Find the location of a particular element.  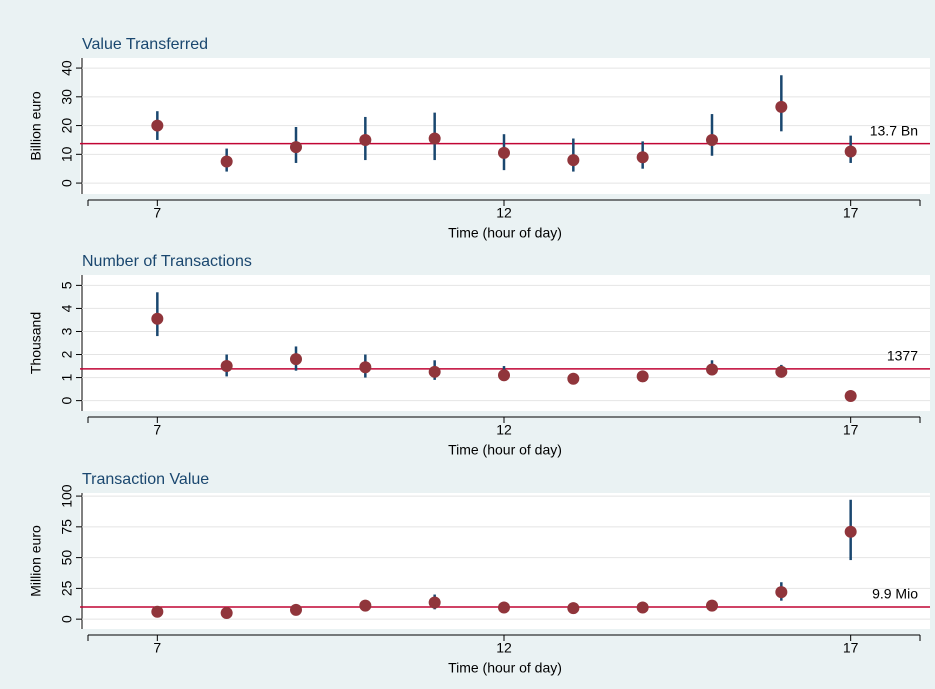

y-axis-label: Billion euro is located at coordinates (36, 125).